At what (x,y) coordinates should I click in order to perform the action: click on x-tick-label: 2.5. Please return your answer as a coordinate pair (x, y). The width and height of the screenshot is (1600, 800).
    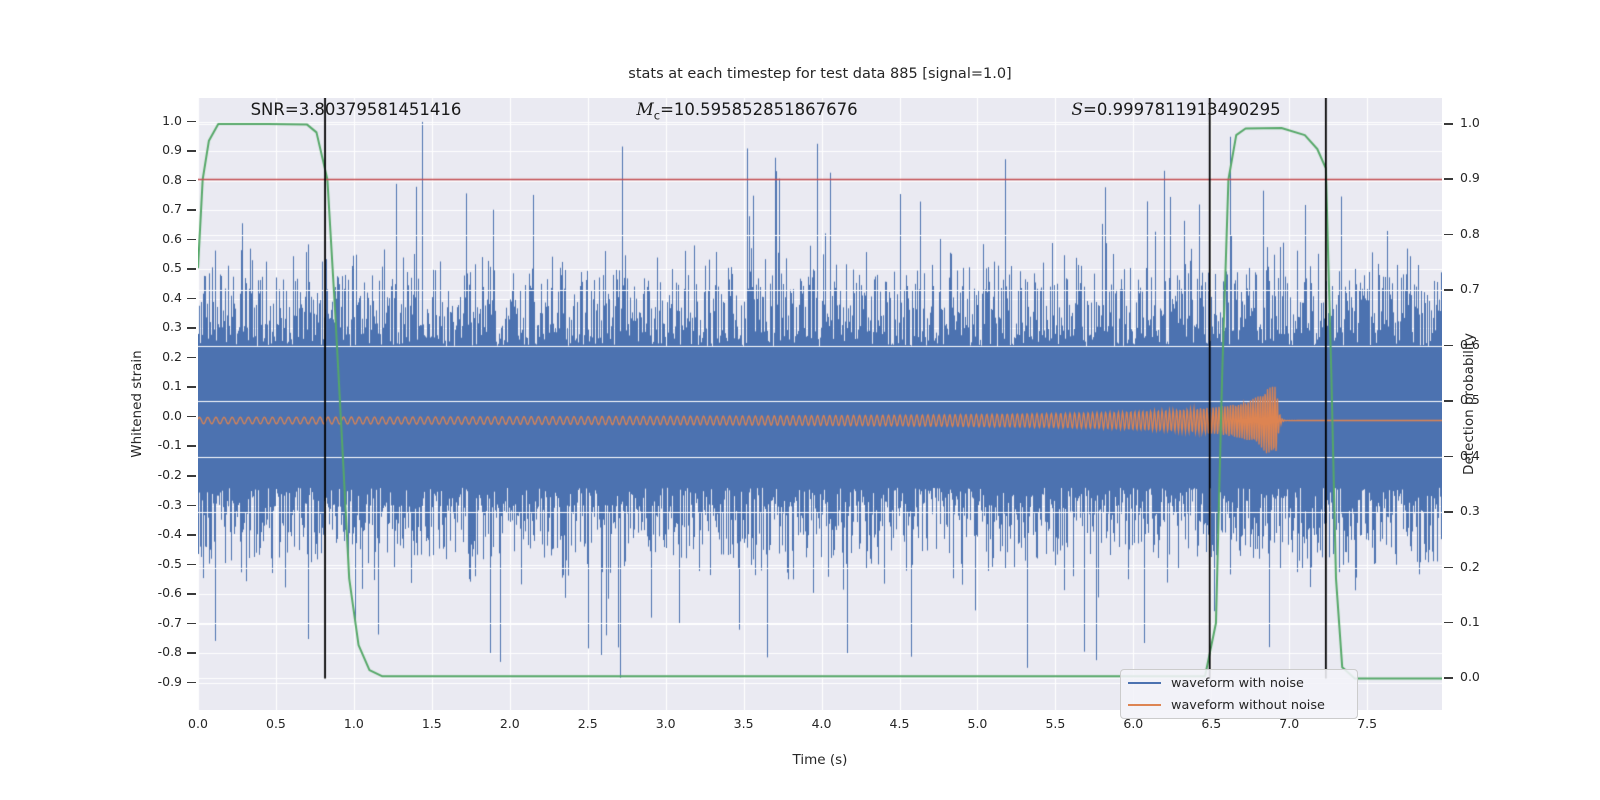
    Looking at the image, I should click on (587, 723).